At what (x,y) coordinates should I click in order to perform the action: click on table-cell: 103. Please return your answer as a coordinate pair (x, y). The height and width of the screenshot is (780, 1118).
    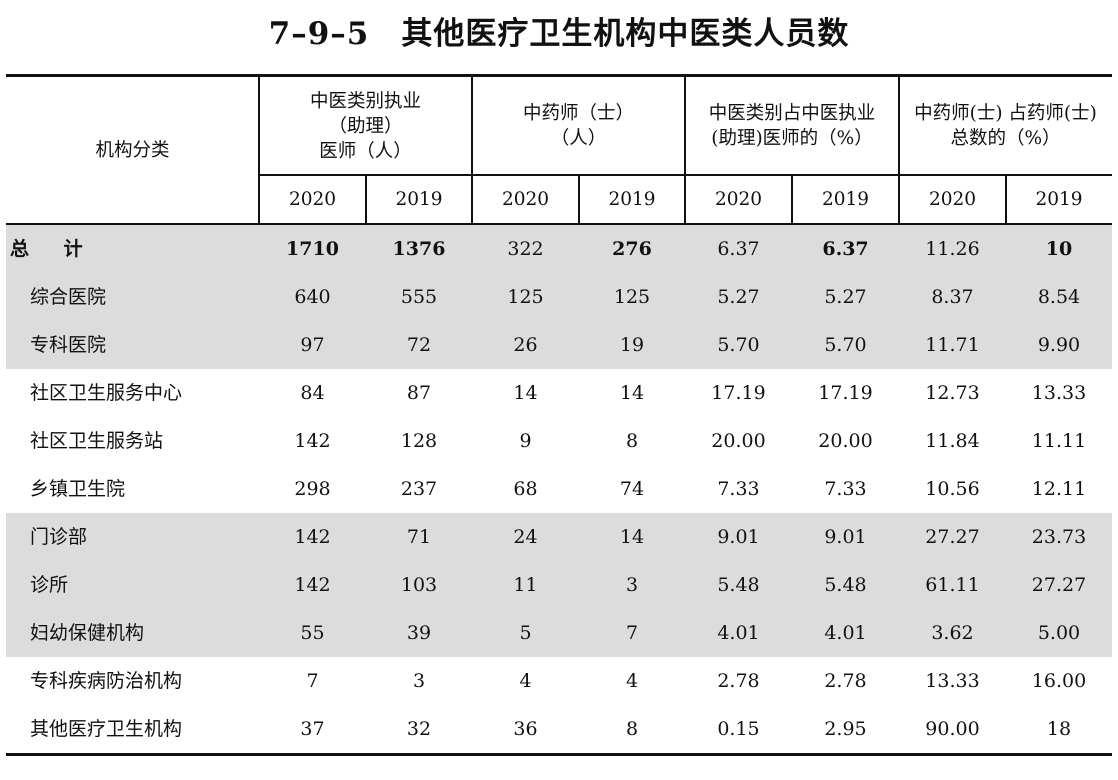
    Looking at the image, I should click on (419, 585).